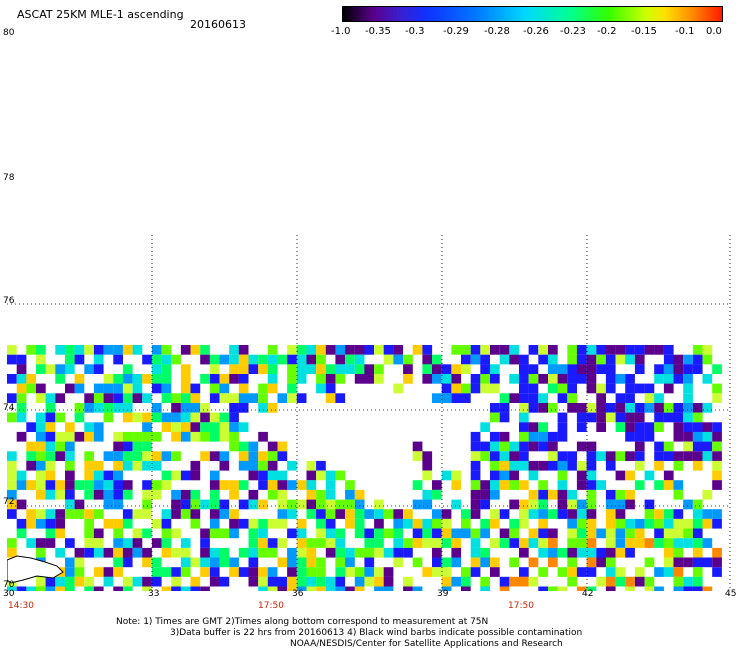 The width and height of the screenshot is (740, 650). Describe the element at coordinates (731, 594) in the screenshot. I see `lon-label: 45` at that location.